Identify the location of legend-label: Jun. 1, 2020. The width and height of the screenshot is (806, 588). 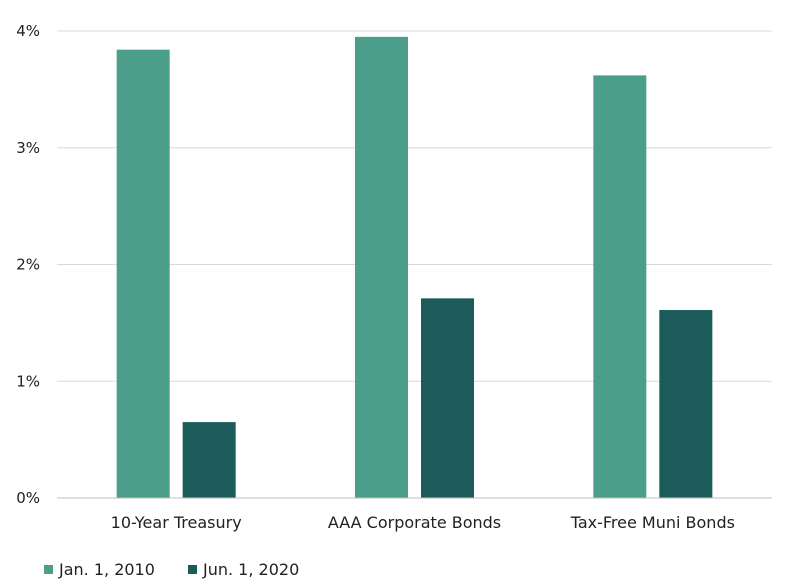
(250, 569).